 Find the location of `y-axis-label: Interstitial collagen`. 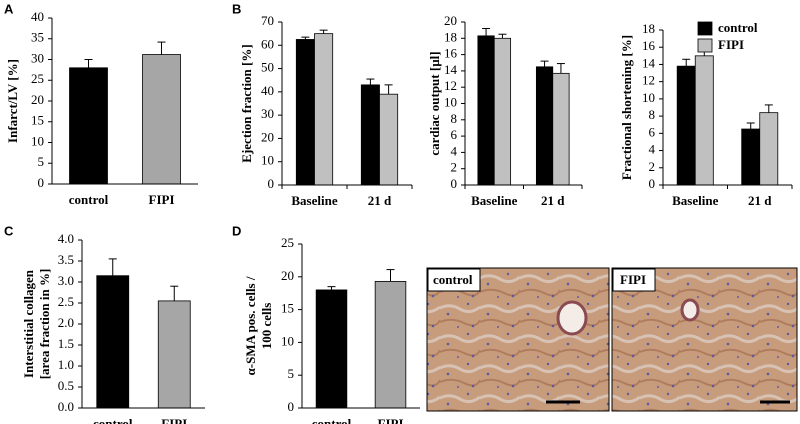

y-axis-label: Interstitial collagen is located at coordinates (28, 323).